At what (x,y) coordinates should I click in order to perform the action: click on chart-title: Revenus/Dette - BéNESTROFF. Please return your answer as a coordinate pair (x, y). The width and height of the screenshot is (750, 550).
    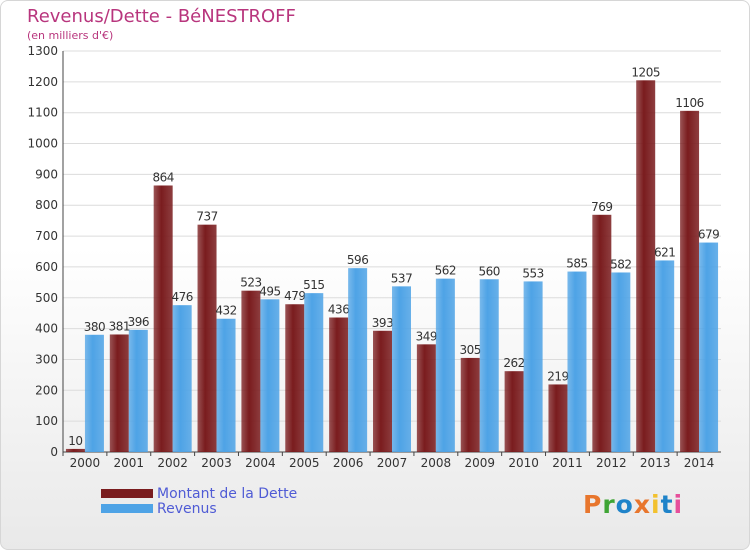
    Looking at the image, I should click on (161, 16).